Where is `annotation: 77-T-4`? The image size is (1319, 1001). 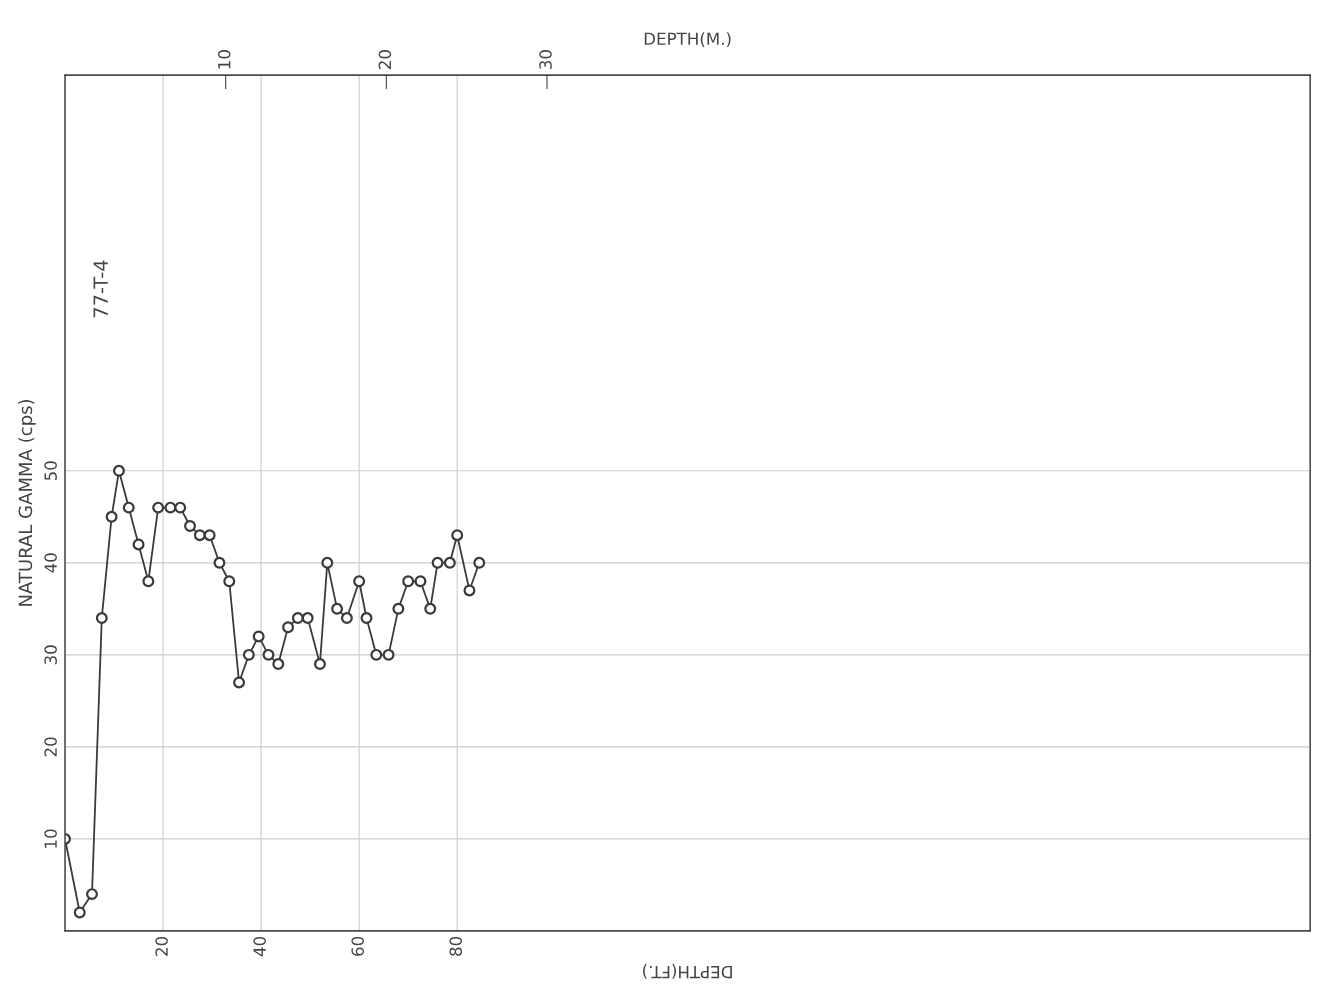
annotation: 77-T-4 is located at coordinates (100, 289).